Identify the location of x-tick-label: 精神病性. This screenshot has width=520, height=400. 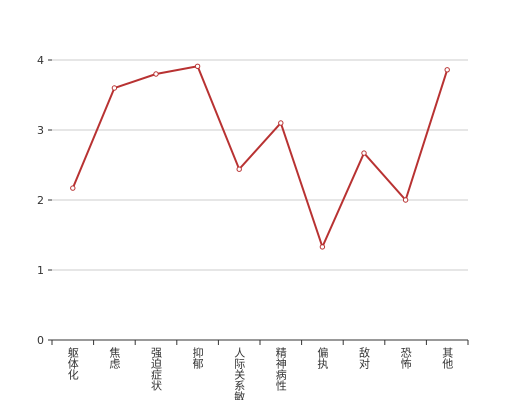
(280, 369).